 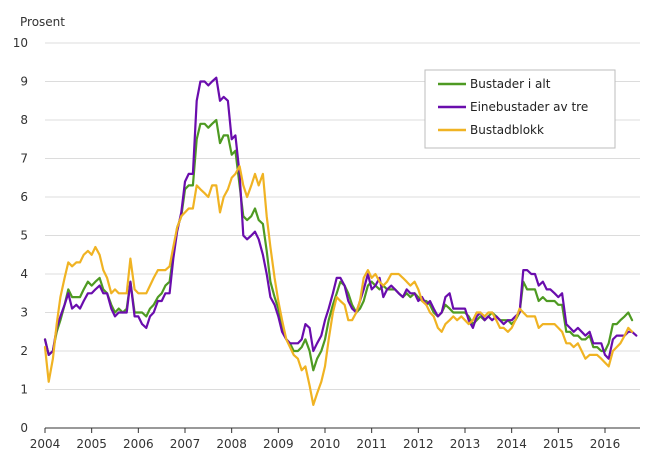 What do you see at coordinates (231, 444) in the screenshot?
I see `x-tick-label: 2008` at bounding box center [231, 444].